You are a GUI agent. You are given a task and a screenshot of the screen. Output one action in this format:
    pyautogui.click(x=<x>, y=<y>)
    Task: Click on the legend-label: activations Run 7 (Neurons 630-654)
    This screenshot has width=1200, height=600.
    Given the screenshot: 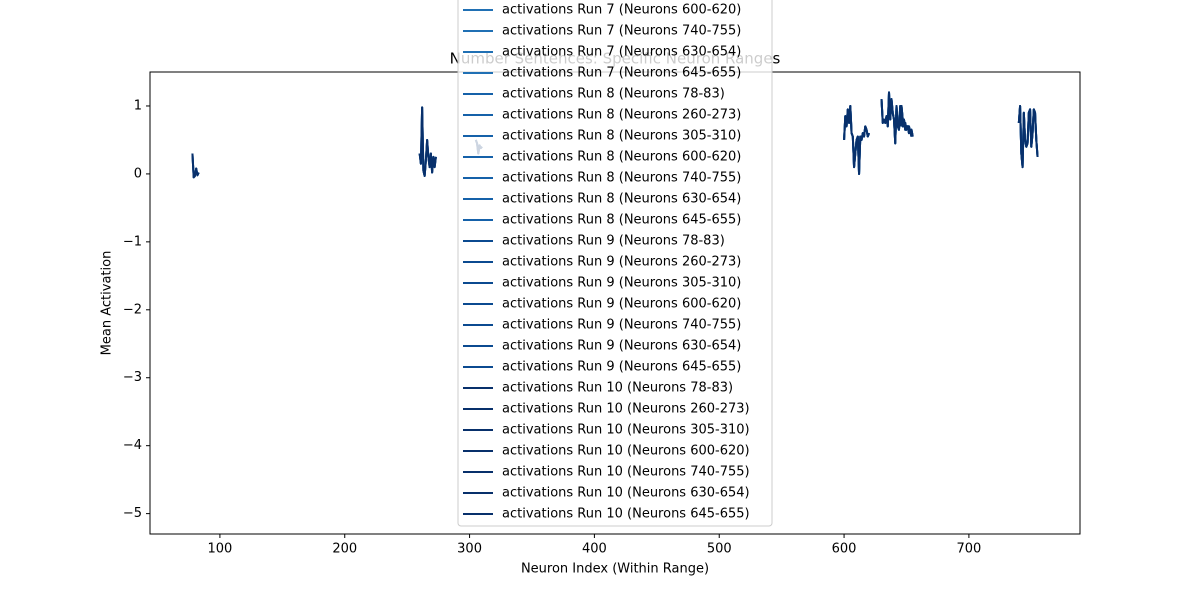 What is the action you would take?
    pyautogui.click(x=621, y=52)
    